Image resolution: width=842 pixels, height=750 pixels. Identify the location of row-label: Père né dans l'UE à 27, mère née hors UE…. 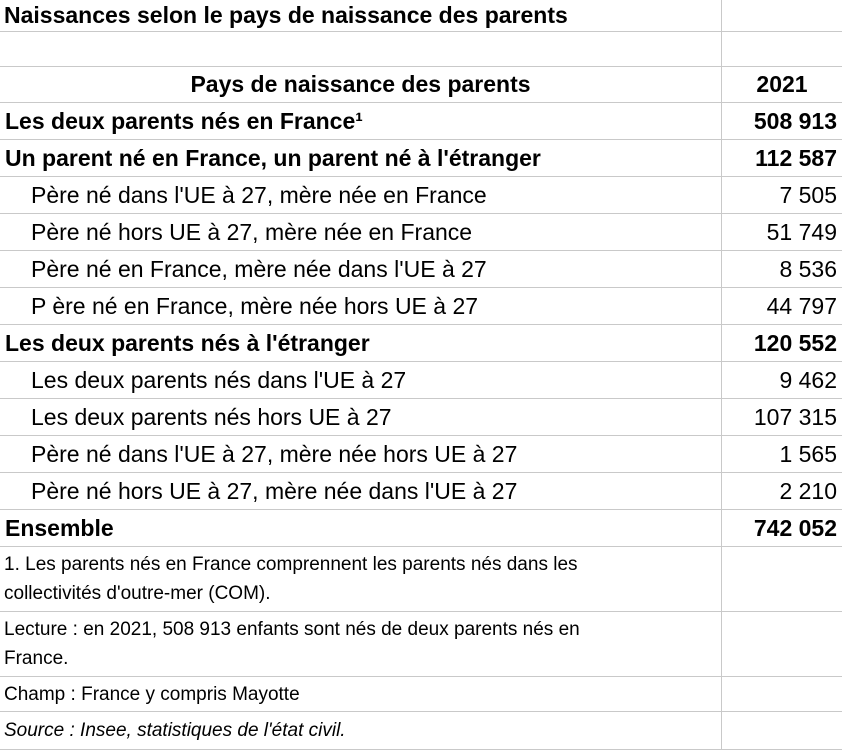
(361, 454).